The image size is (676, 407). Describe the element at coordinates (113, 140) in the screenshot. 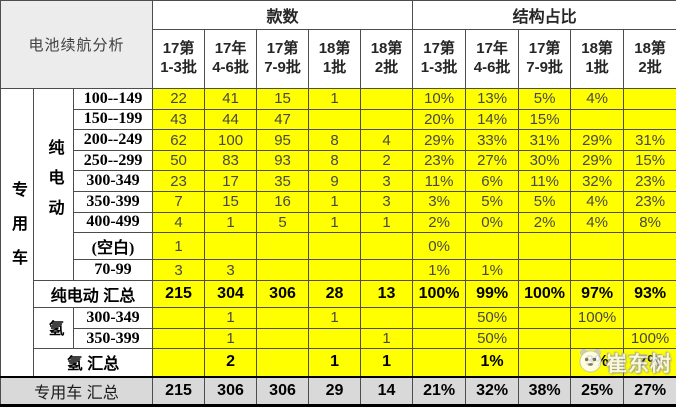

I see `range-label: 200--249` at that location.